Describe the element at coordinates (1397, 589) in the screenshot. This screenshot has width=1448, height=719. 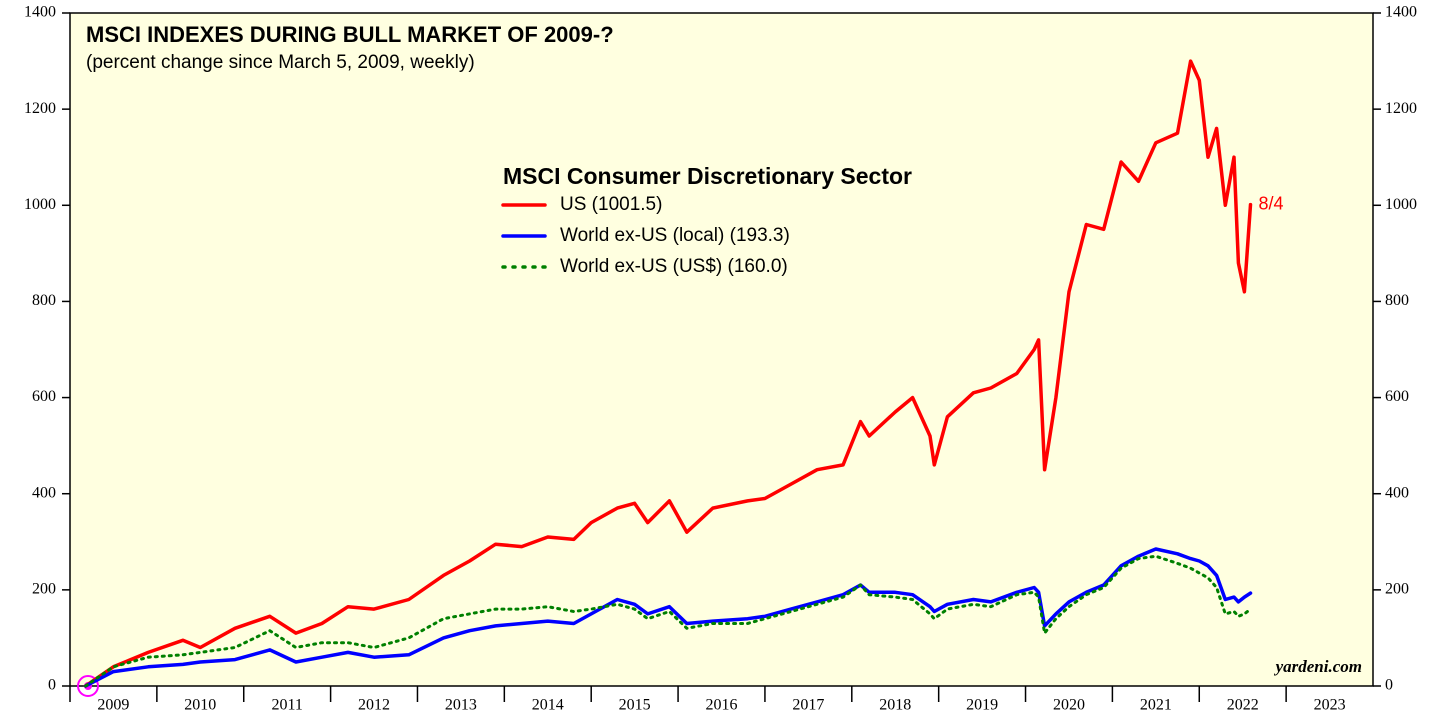
I see `y2-tick-label: 200` at that location.